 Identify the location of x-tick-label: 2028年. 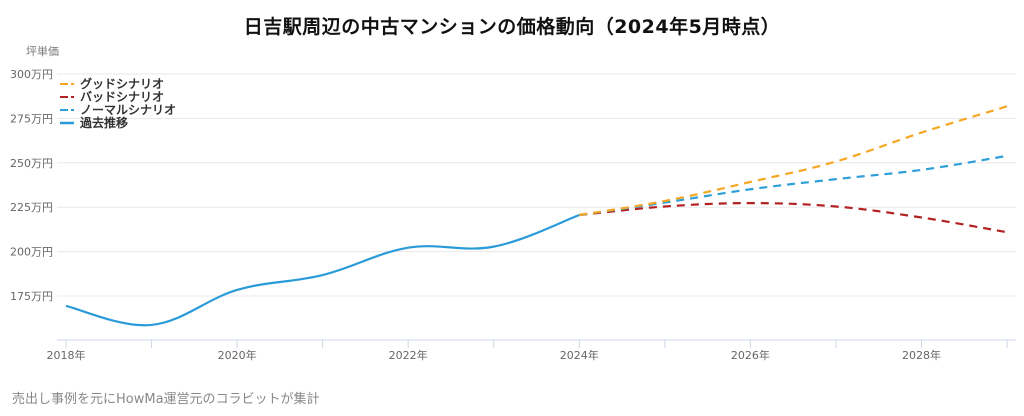
(921, 355).